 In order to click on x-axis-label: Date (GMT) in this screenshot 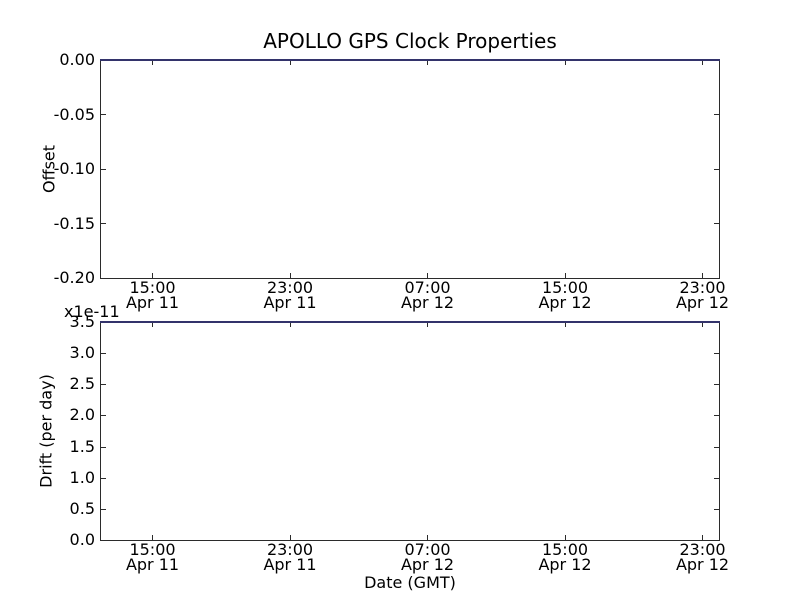, I will do `click(410, 582)`.